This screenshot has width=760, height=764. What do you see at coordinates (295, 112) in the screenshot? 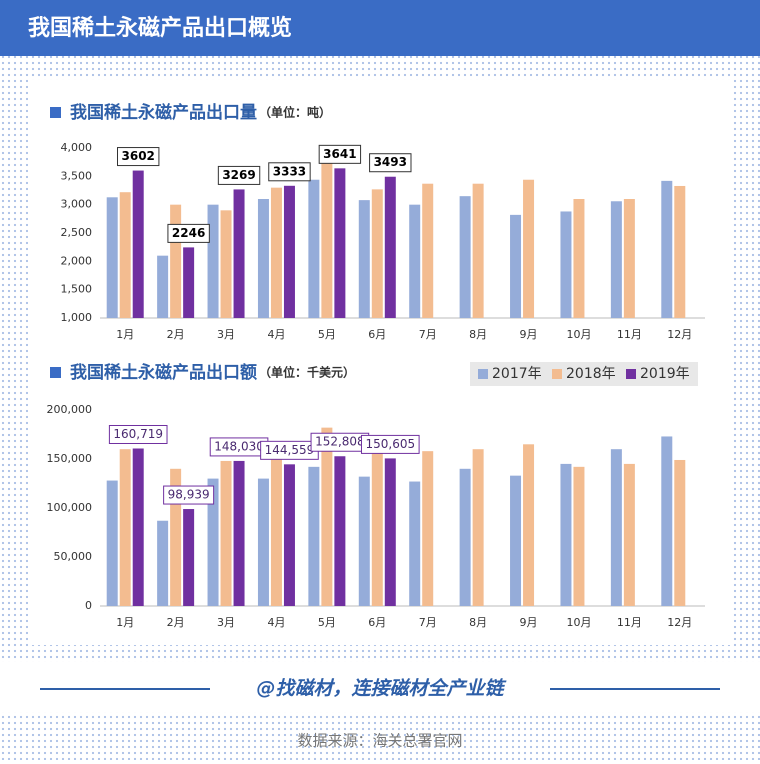
I see `chart-subtitle: （单位：吨）` at bounding box center [295, 112].